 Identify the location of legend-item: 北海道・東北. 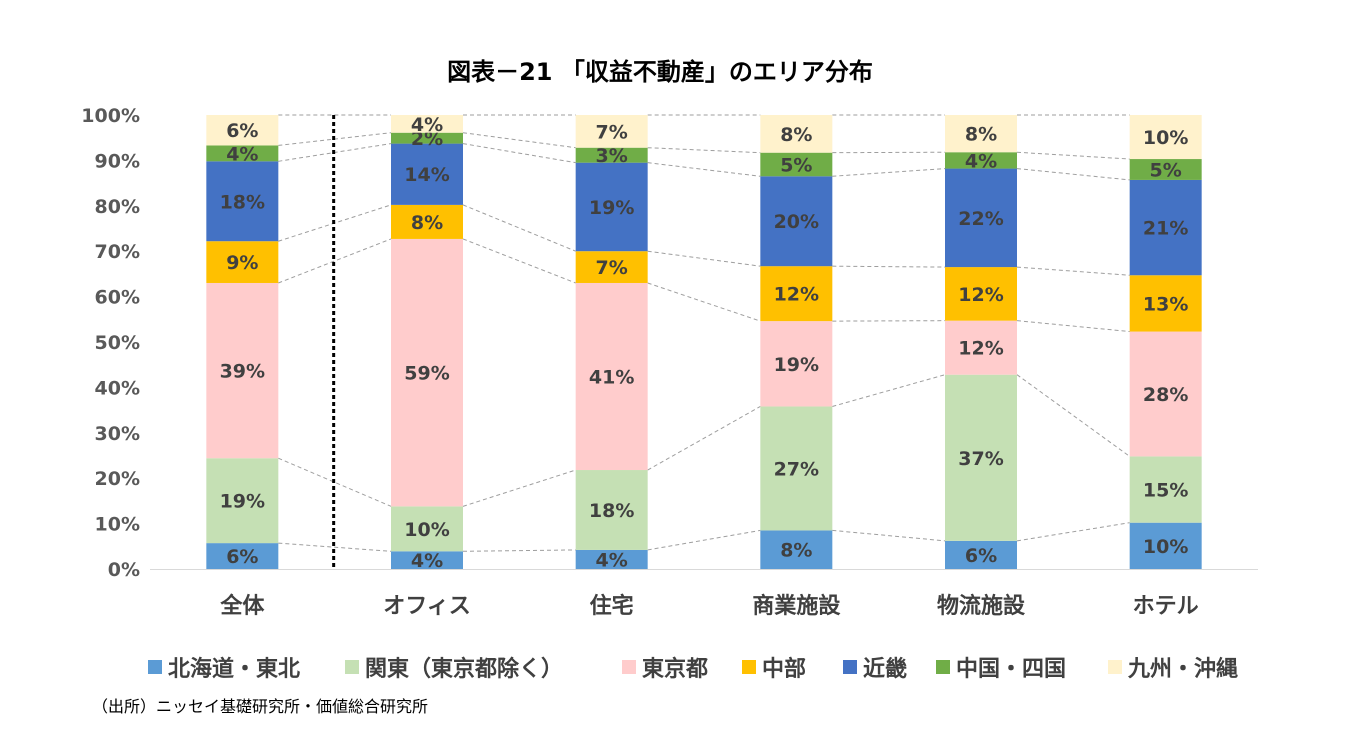
(224, 669).